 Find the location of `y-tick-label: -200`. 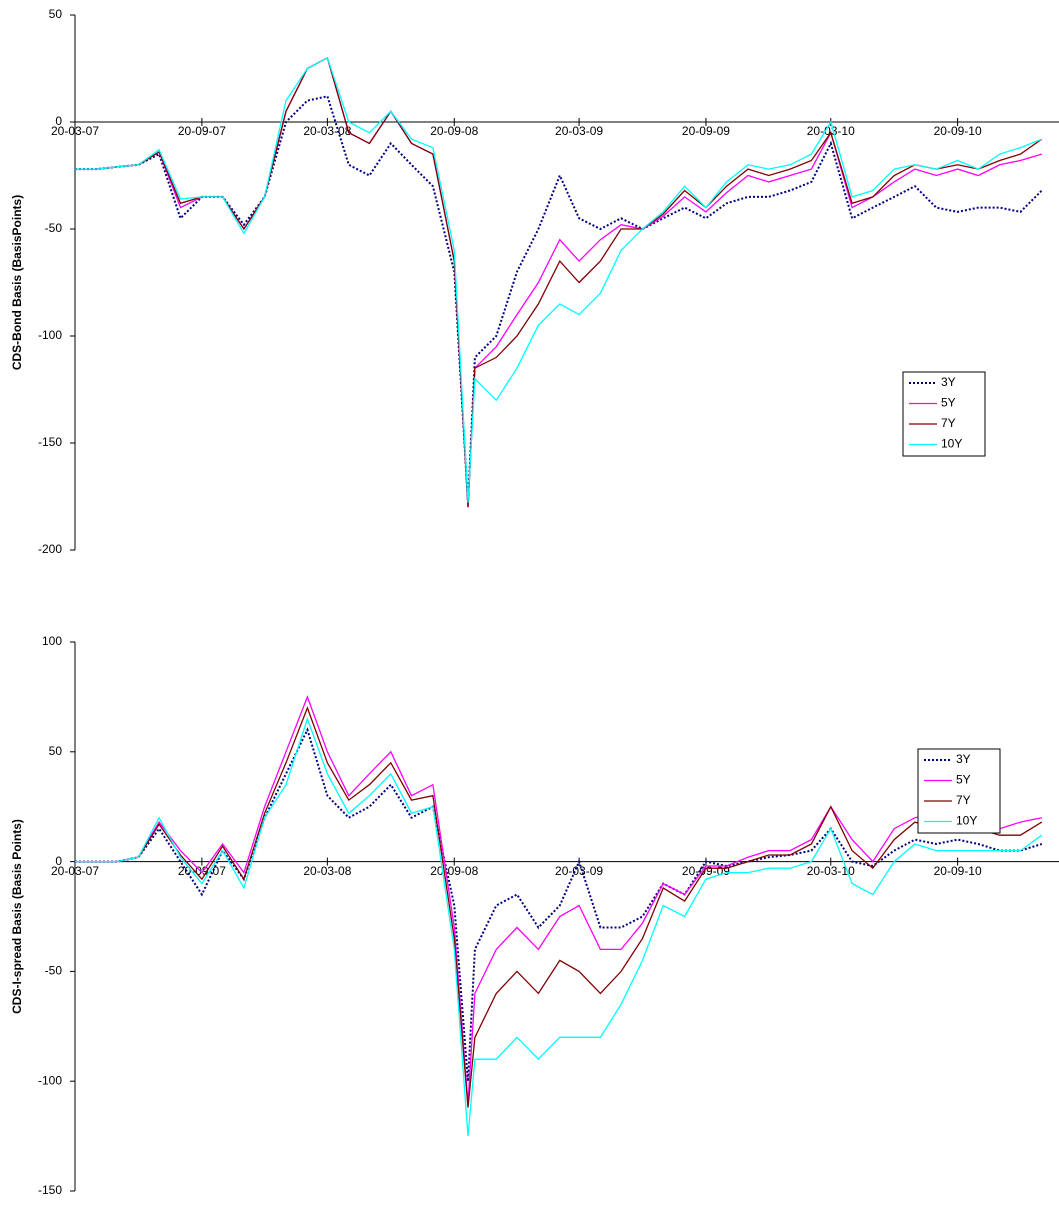

y-tick-label: -200 is located at coordinates (50, 549).